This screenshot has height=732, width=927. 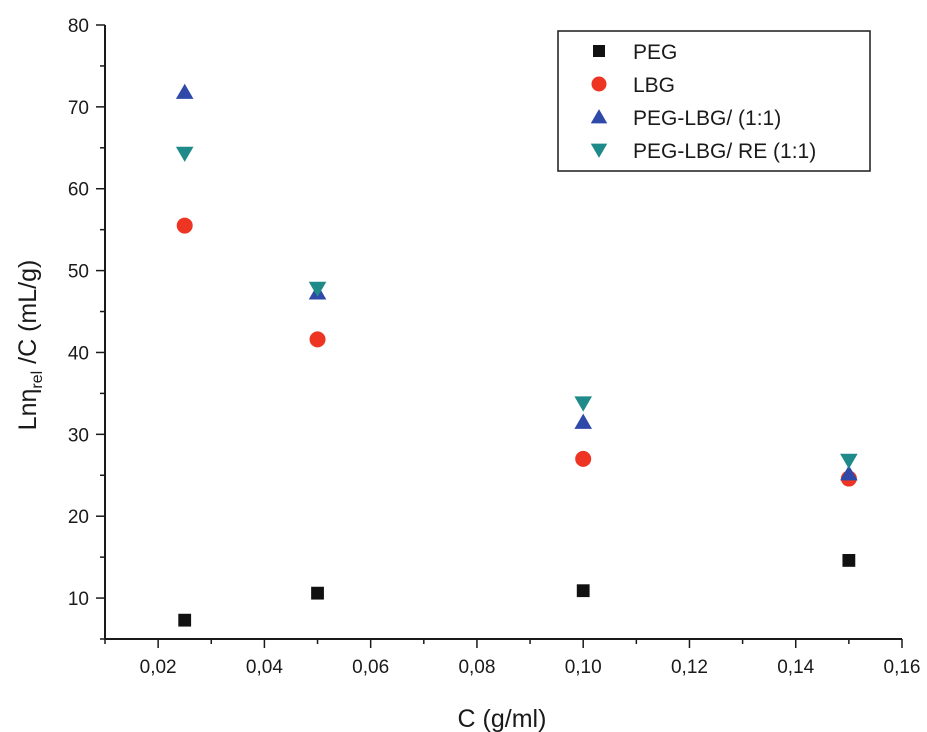 What do you see at coordinates (583, 667) in the screenshot?
I see `x-tick-label: 0,10` at bounding box center [583, 667].